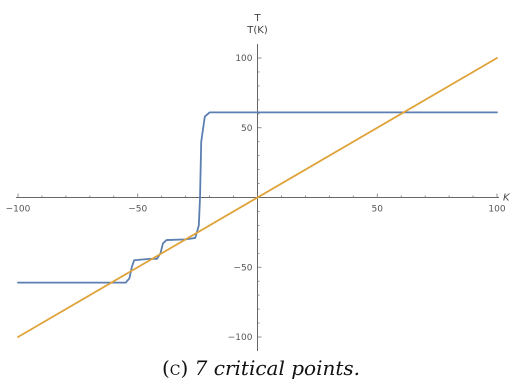 The width and height of the screenshot is (522, 389). What do you see at coordinates (378, 210) in the screenshot?
I see `x-tick-label: 50` at bounding box center [378, 210].